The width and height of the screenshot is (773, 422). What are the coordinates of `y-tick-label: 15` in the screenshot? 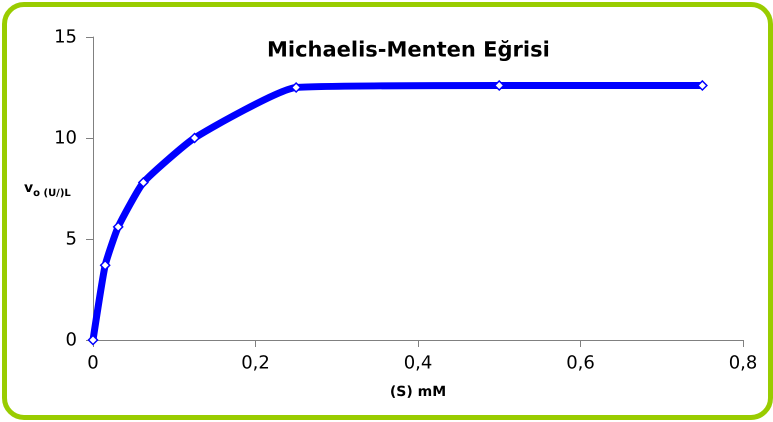 It's located at (65, 37).